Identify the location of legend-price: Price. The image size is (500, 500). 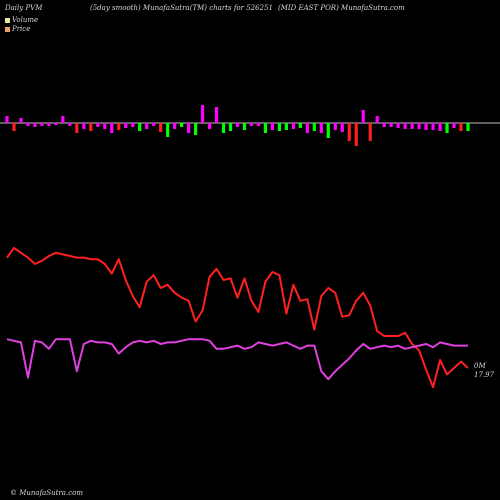
(17, 29).